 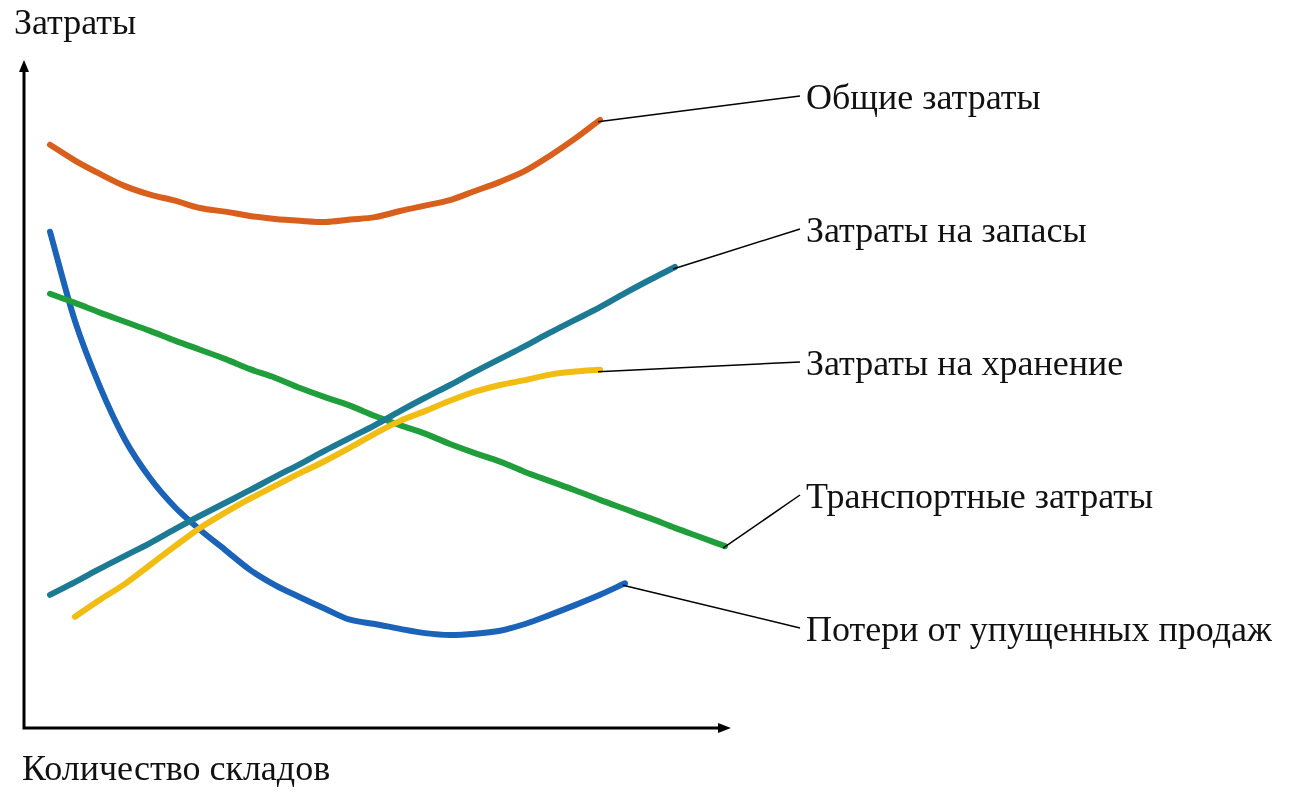 I want to click on text: Затраты на запасы, so click(x=946, y=230).